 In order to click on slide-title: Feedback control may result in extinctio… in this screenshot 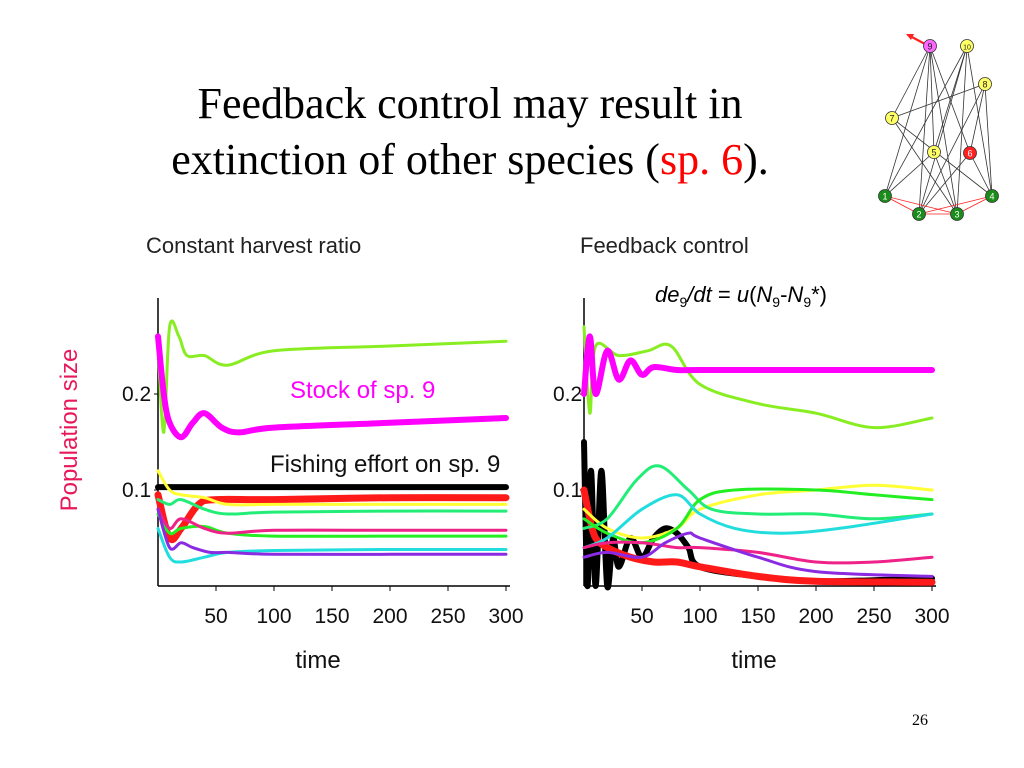, I will do `click(470, 132)`.